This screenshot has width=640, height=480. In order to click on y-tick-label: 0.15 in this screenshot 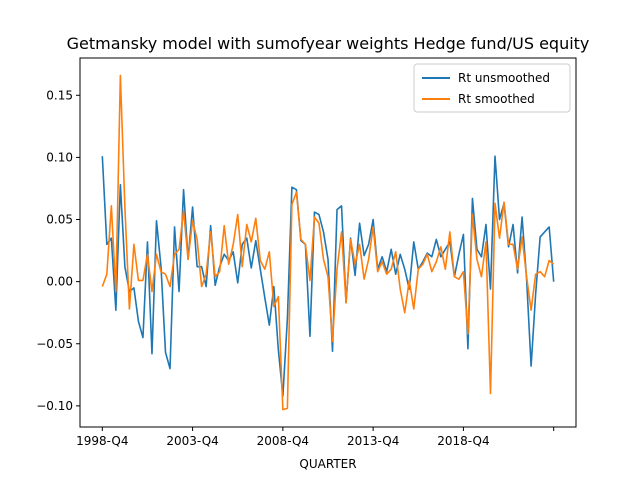, I will do `click(59, 95)`.